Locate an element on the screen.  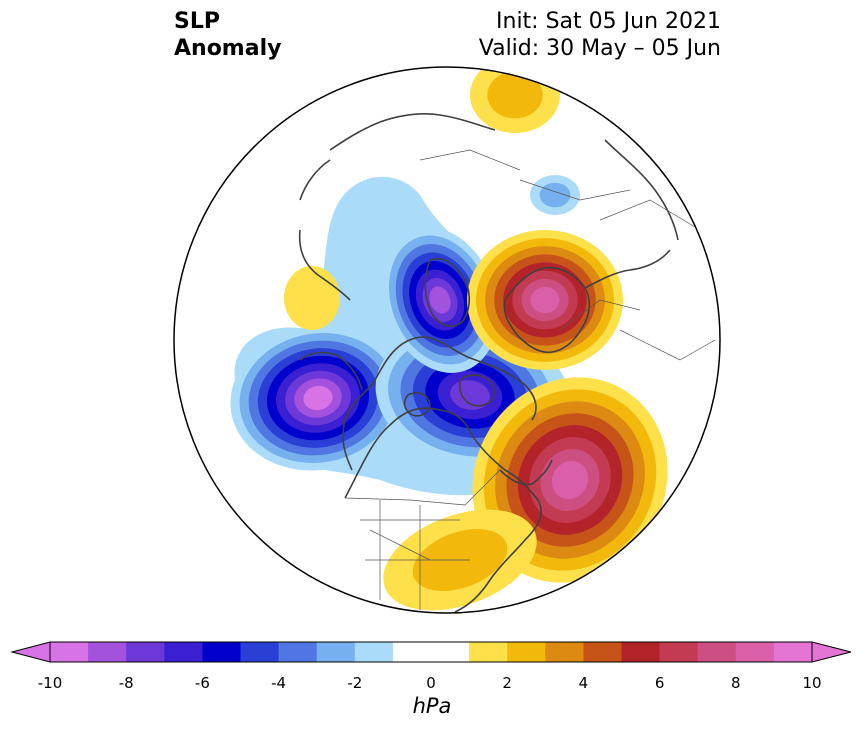
high-north-siberia is located at coordinates (515, 100).